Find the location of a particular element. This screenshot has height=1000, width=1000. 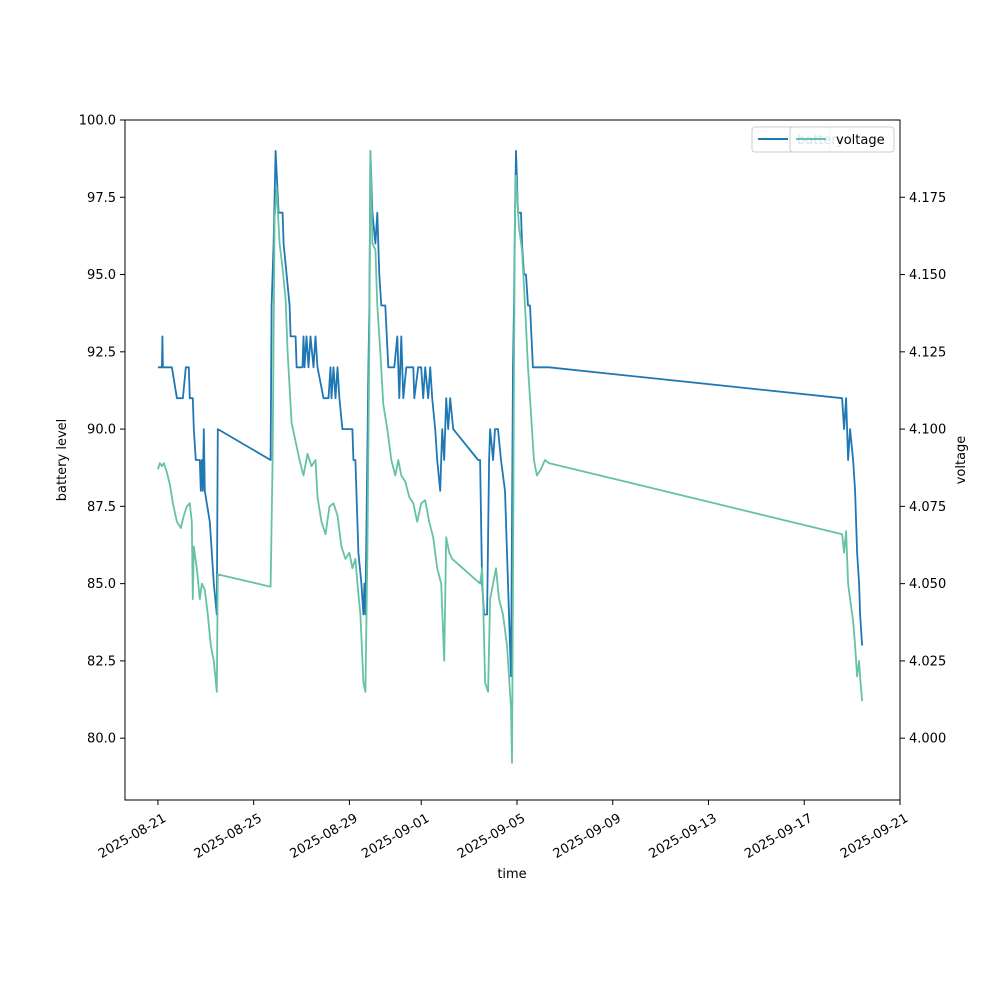

x-tick-label: 2025-09-17 is located at coordinates (778, 836).